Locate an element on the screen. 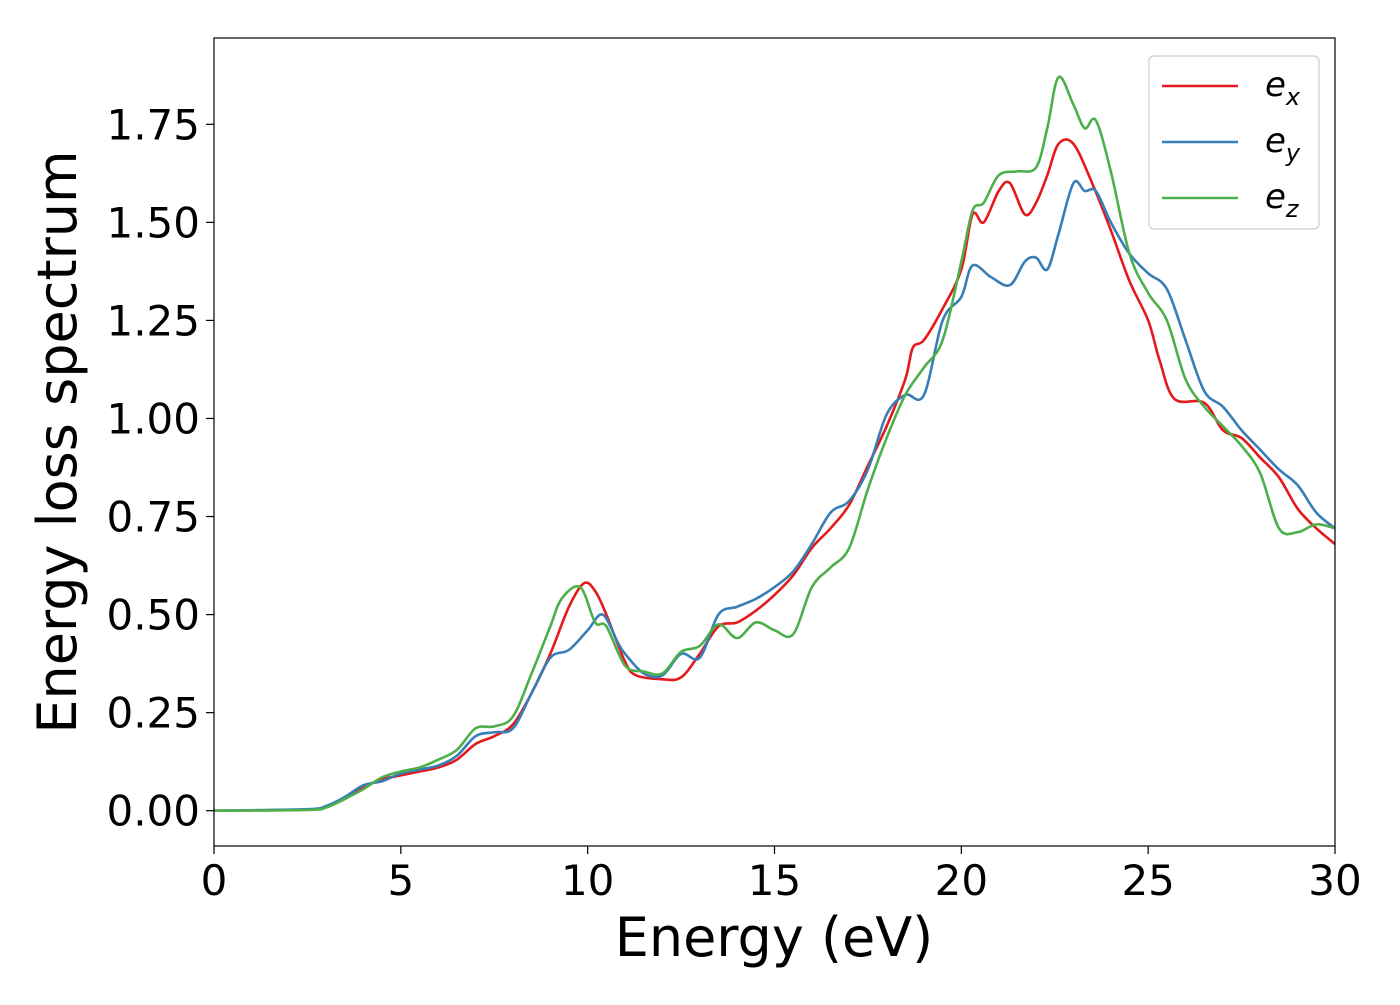 The image size is (1400, 1005). x-tick-label: 10 is located at coordinates (587, 880).